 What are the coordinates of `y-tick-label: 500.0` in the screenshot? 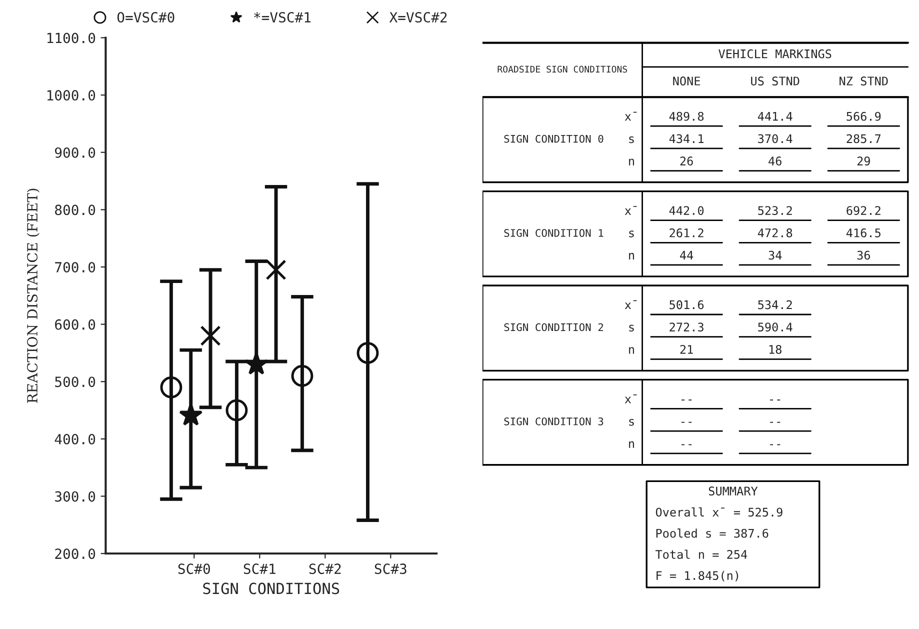 It's located at (75, 382).